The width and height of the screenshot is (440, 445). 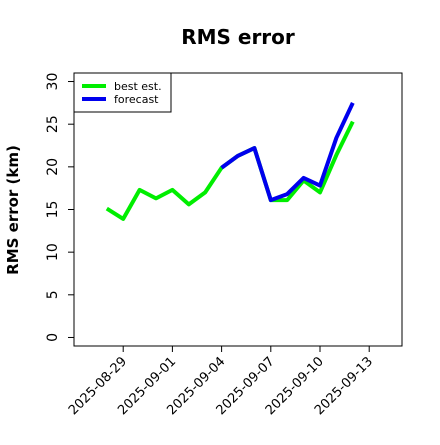 What do you see at coordinates (53, 124) in the screenshot?
I see `y-tick-label: 25` at bounding box center [53, 124].